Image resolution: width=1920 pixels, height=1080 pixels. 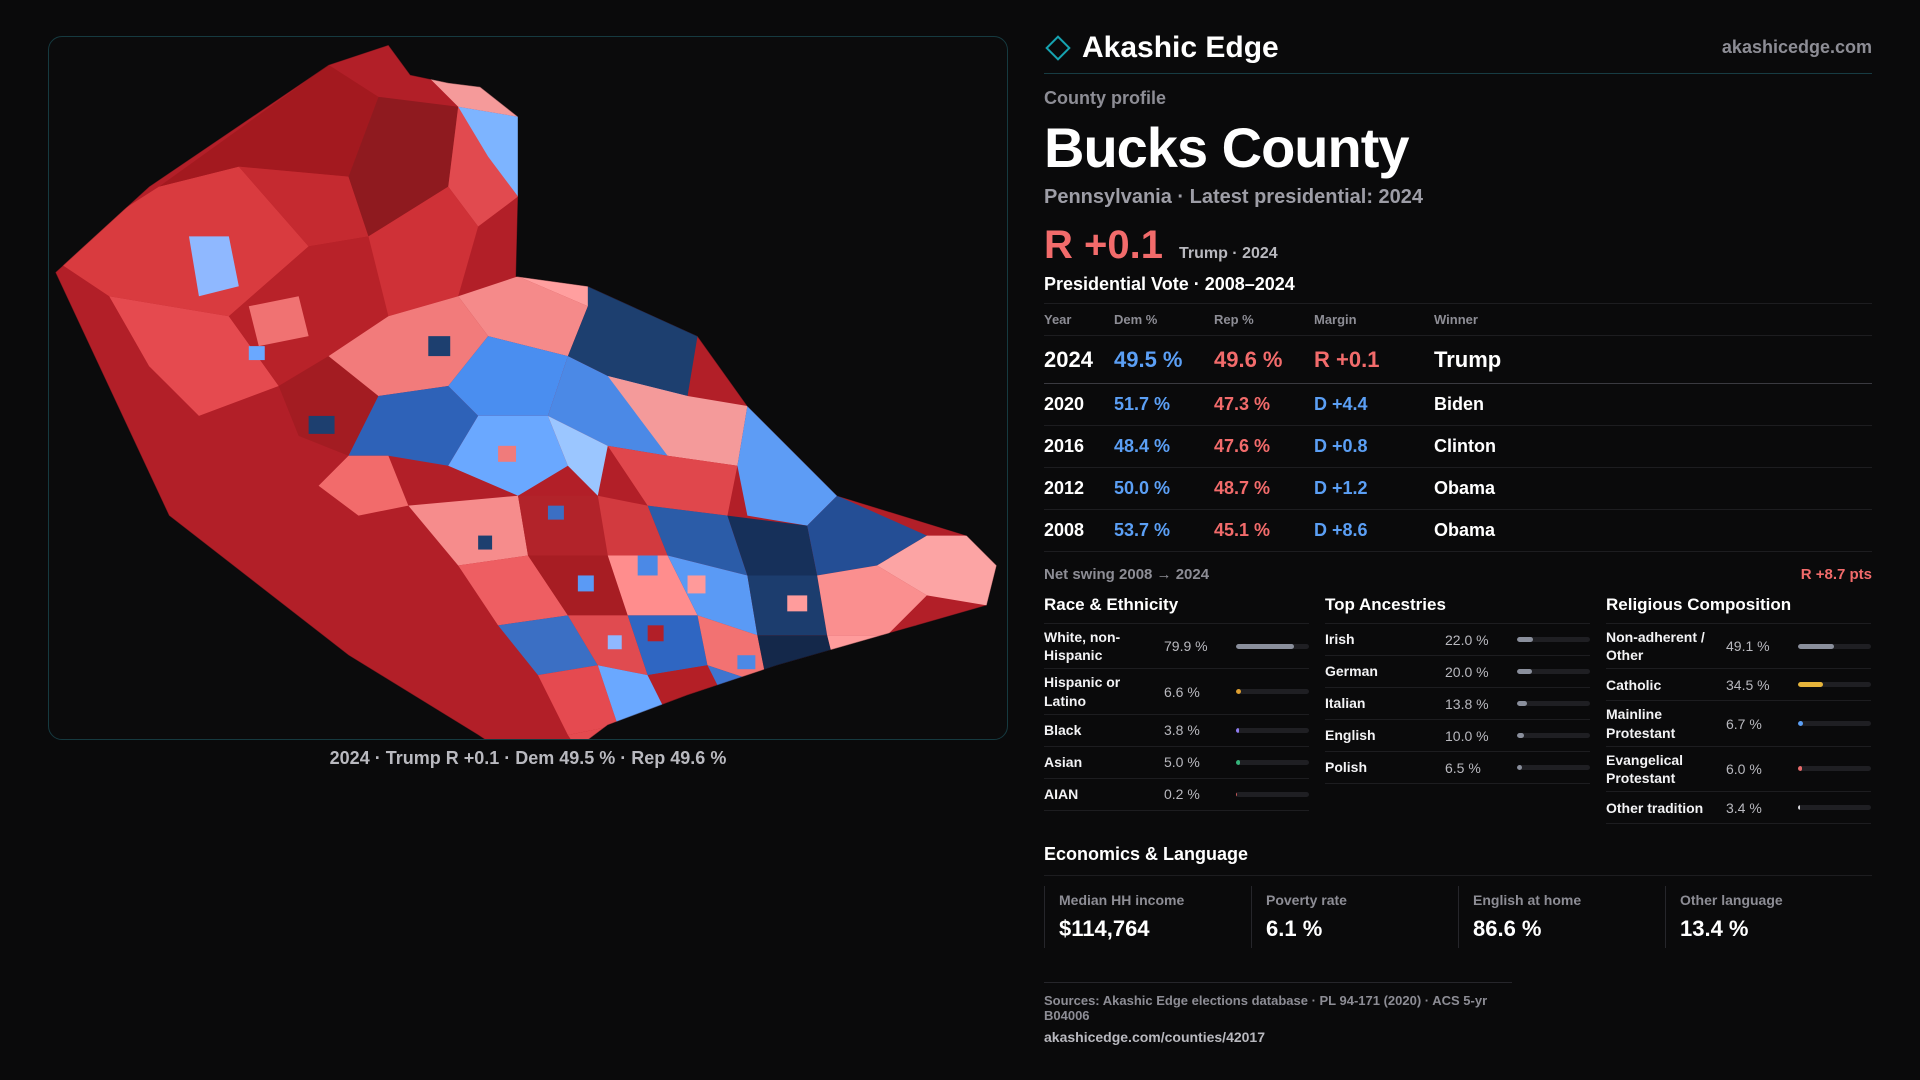 What do you see at coordinates (1154, 1037) in the screenshot?
I see `source-link: akashicedge.com/counties/42017` at bounding box center [1154, 1037].